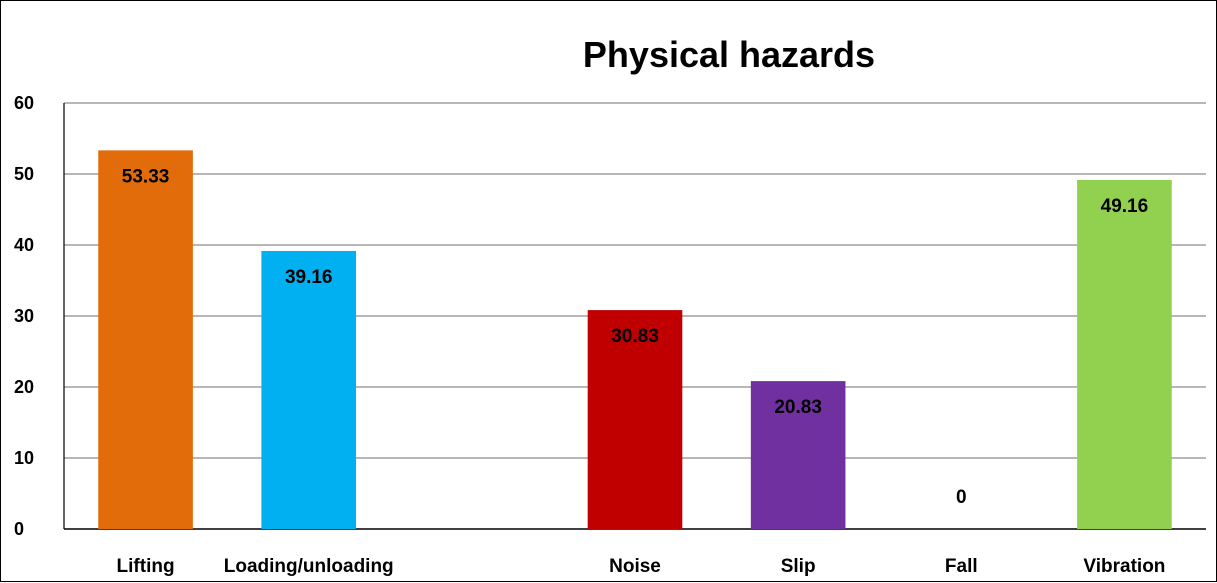  I want to click on x-tick-label: Loading/unloading, so click(309, 566).